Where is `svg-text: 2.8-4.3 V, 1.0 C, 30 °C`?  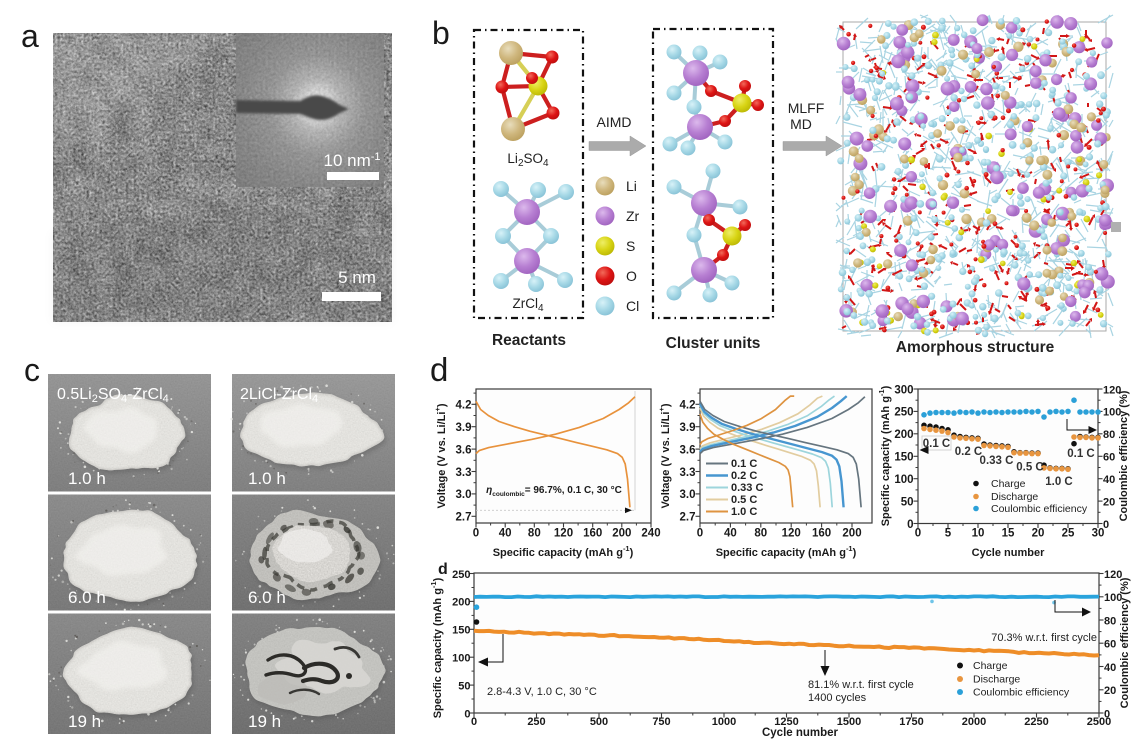 svg-text: 2.8-4.3 V, 1.0 C, 30 °C is located at coordinates (542, 692).